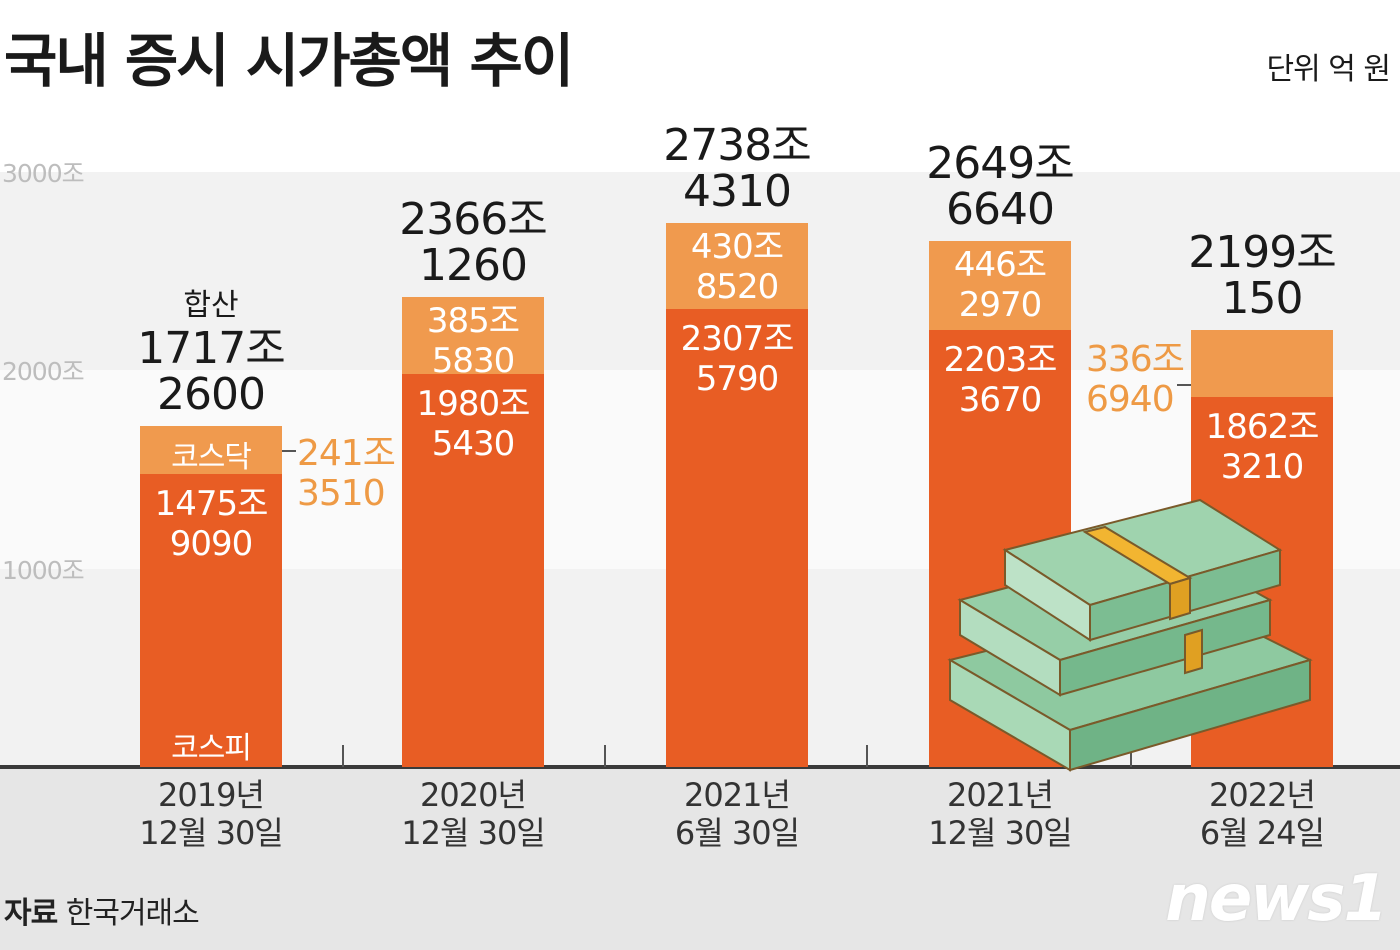  Describe the element at coordinates (43, 570) in the screenshot. I see `y-tick-label: 1000조` at that location.